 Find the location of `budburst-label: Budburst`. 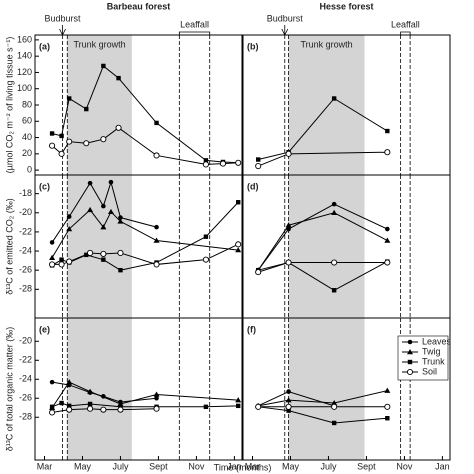

budburst-label: Budburst is located at coordinates (285, 18).